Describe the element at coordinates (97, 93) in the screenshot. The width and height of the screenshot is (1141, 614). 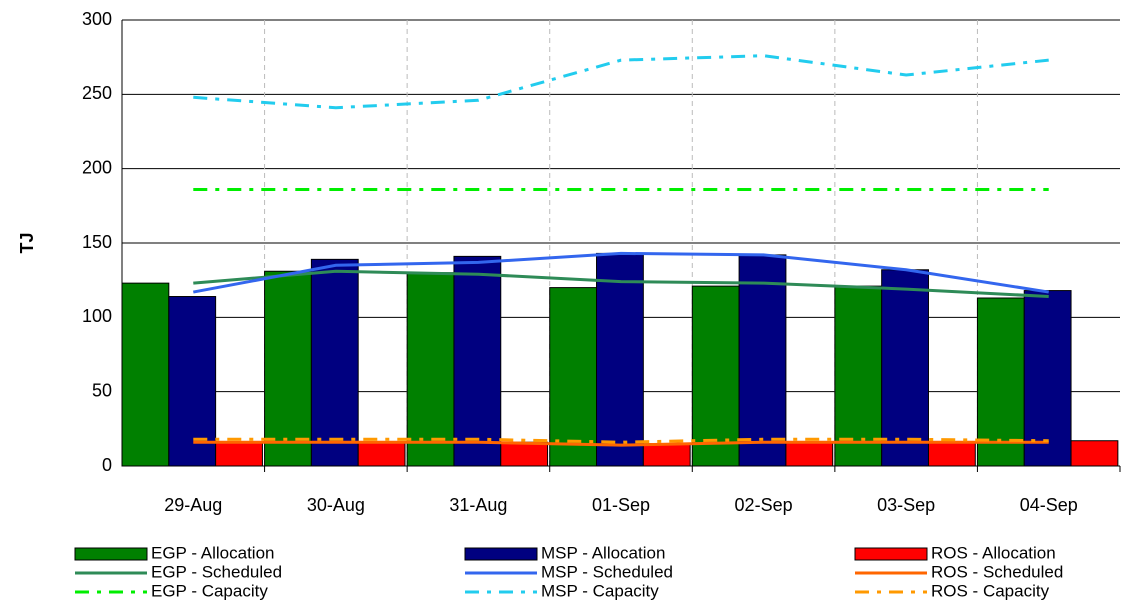
I see `y-tick-label: 250` at that location.